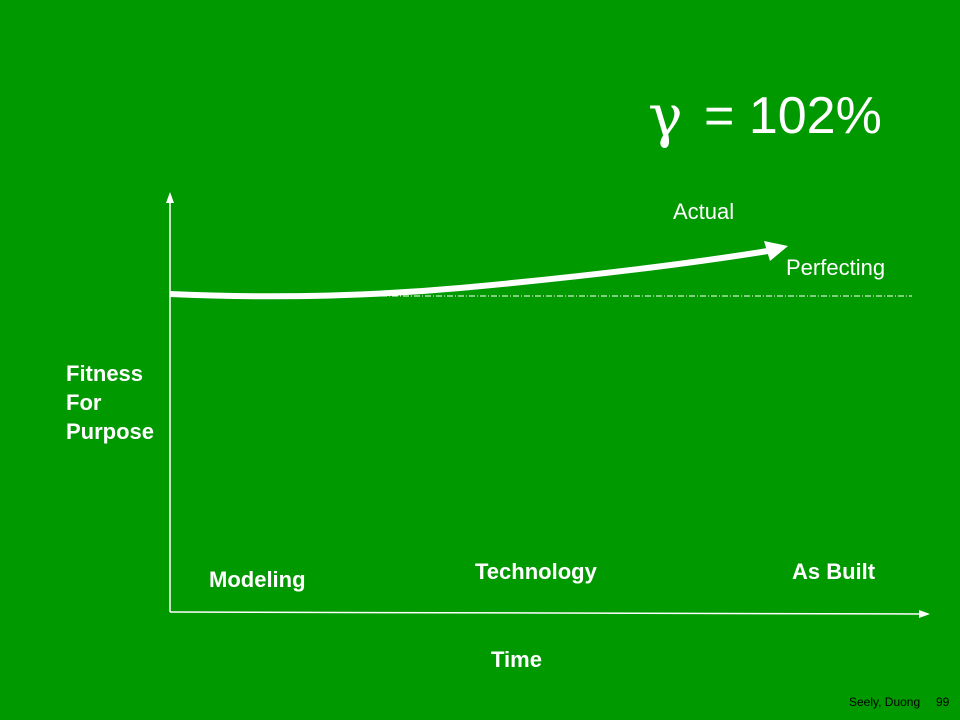 The image size is (960, 720). Describe the element at coordinates (793, 116) in the screenshot. I see `gamma-value: = 102%` at that location.